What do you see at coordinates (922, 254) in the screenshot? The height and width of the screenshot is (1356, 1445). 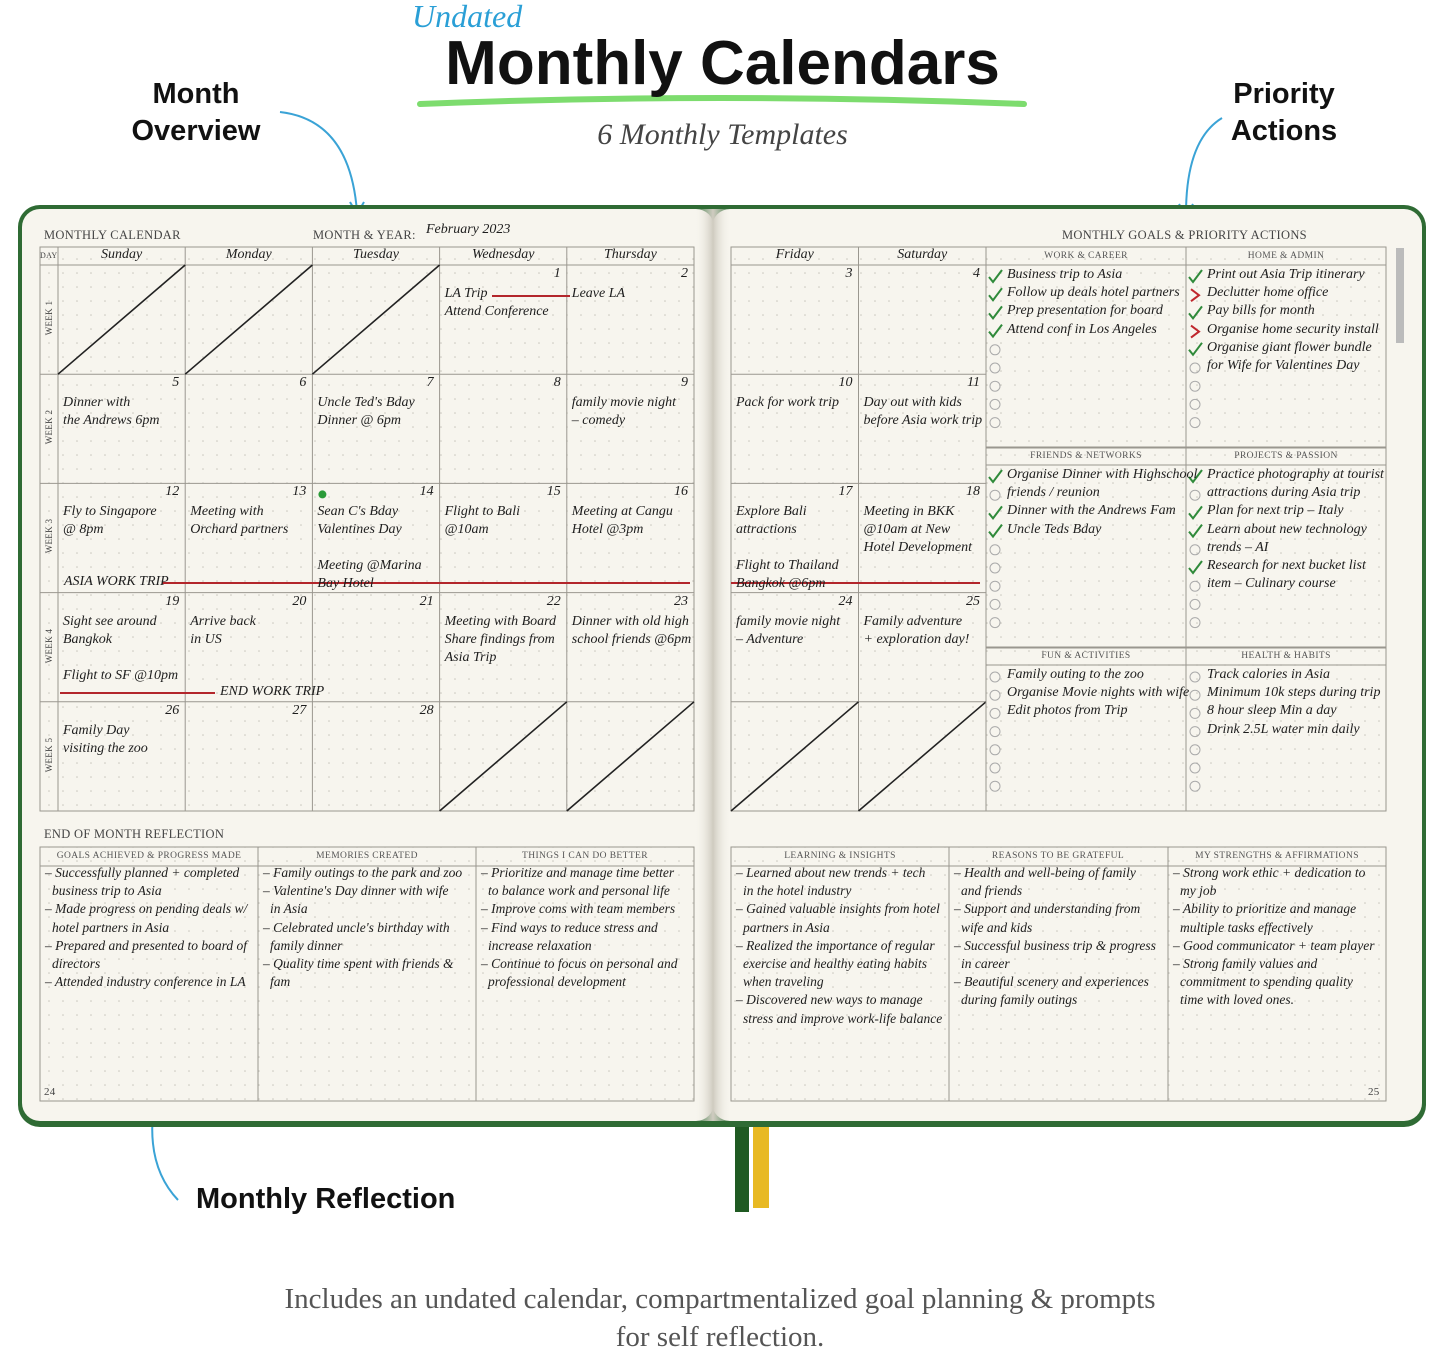 I see `weekday: Saturday` at bounding box center [922, 254].